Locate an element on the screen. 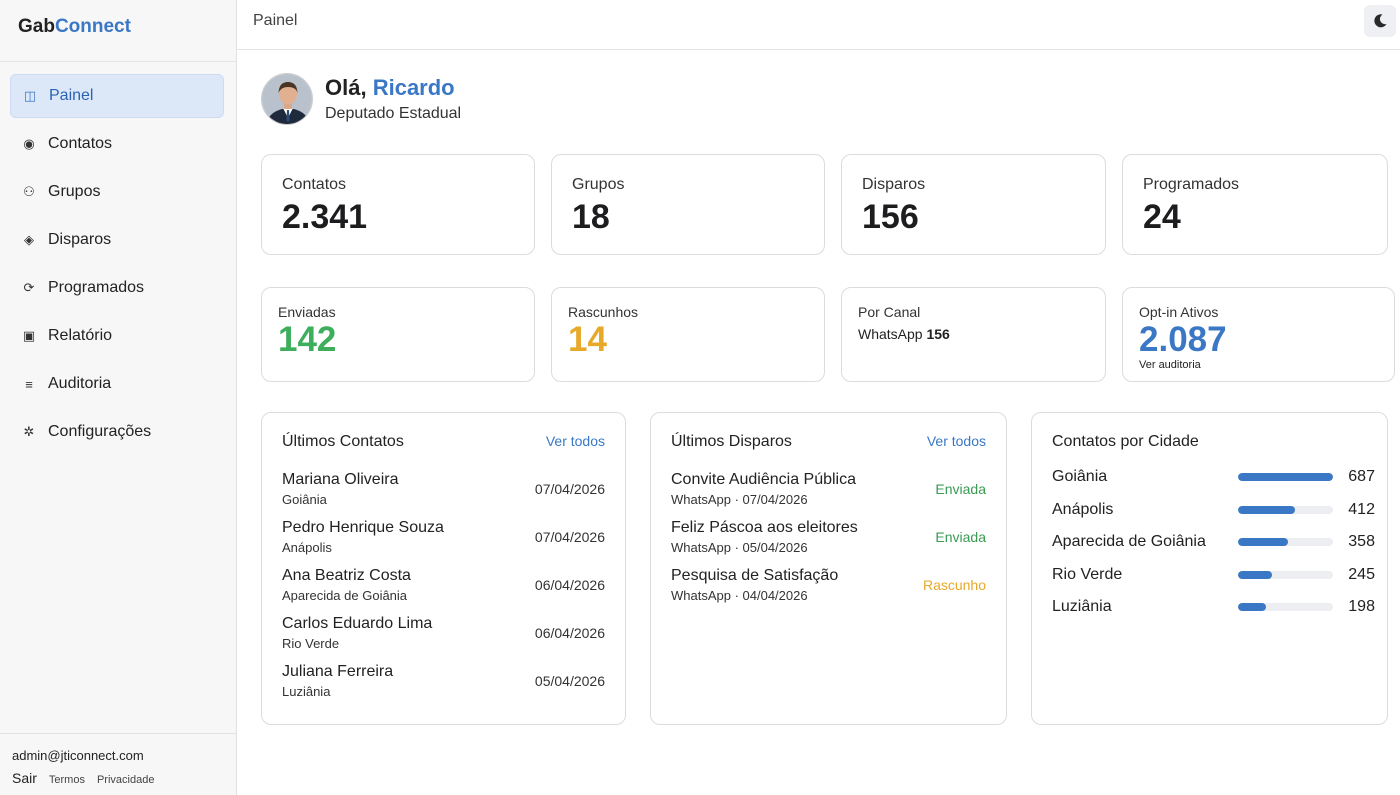 Image resolution: width=1400 pixels, height=795 pixels. sidebar-item-auditoria: ≡ Auditoria is located at coordinates (117, 384).